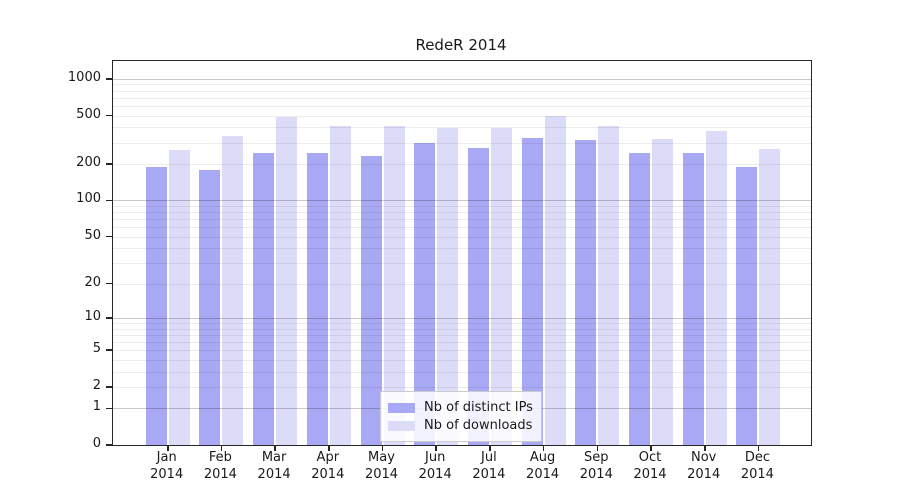 This screenshot has height=500, width=900. I want to click on x-label-month: Jul, so click(489, 457).